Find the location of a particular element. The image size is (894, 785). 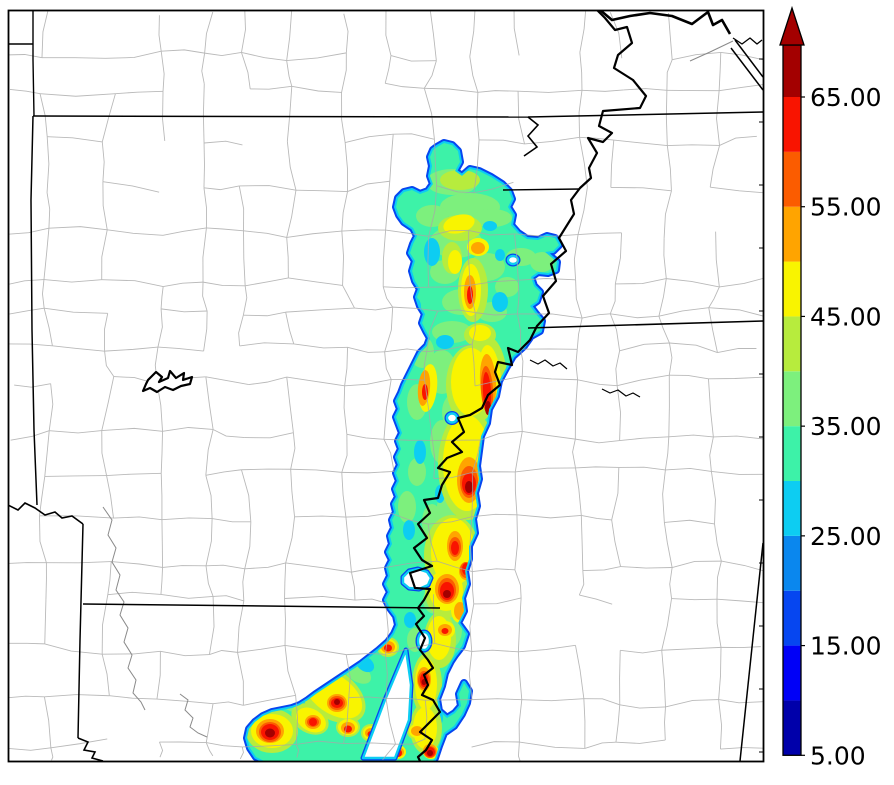

hole-notch is located at coordinates (417, 579).